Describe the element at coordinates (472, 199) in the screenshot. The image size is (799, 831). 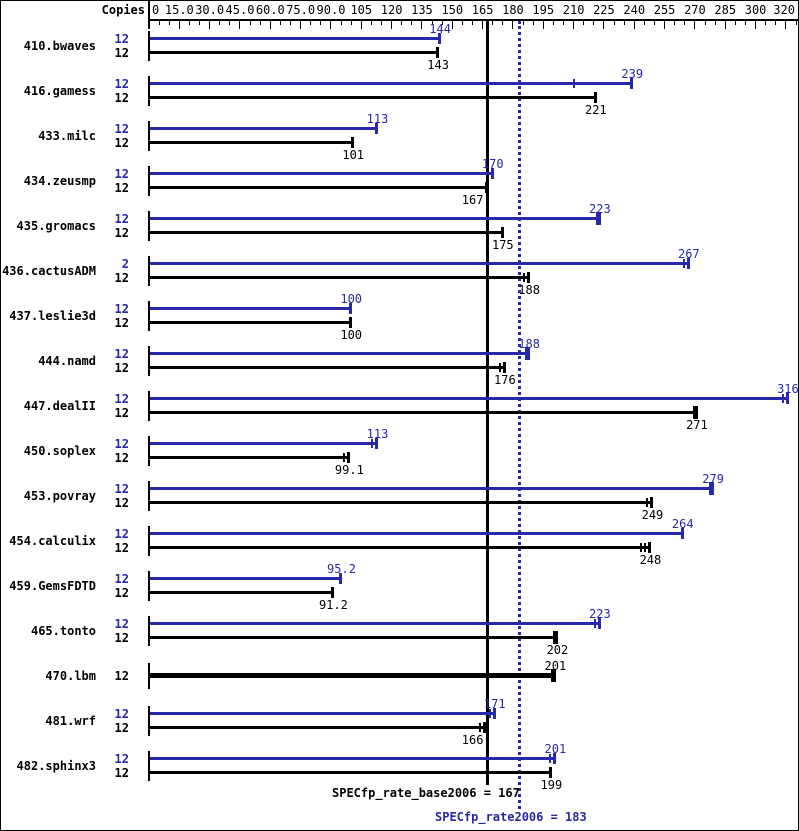
I see `base-value-label: 167` at that location.